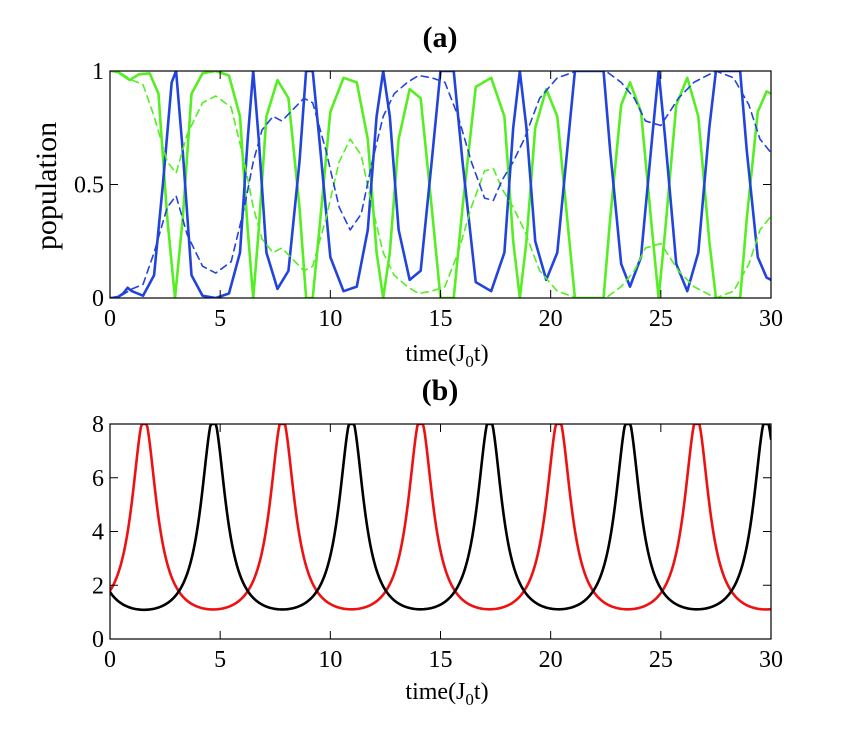 The width and height of the screenshot is (852, 747). I want to click on panel-b-xlabel: time(J0t), so click(446, 694).